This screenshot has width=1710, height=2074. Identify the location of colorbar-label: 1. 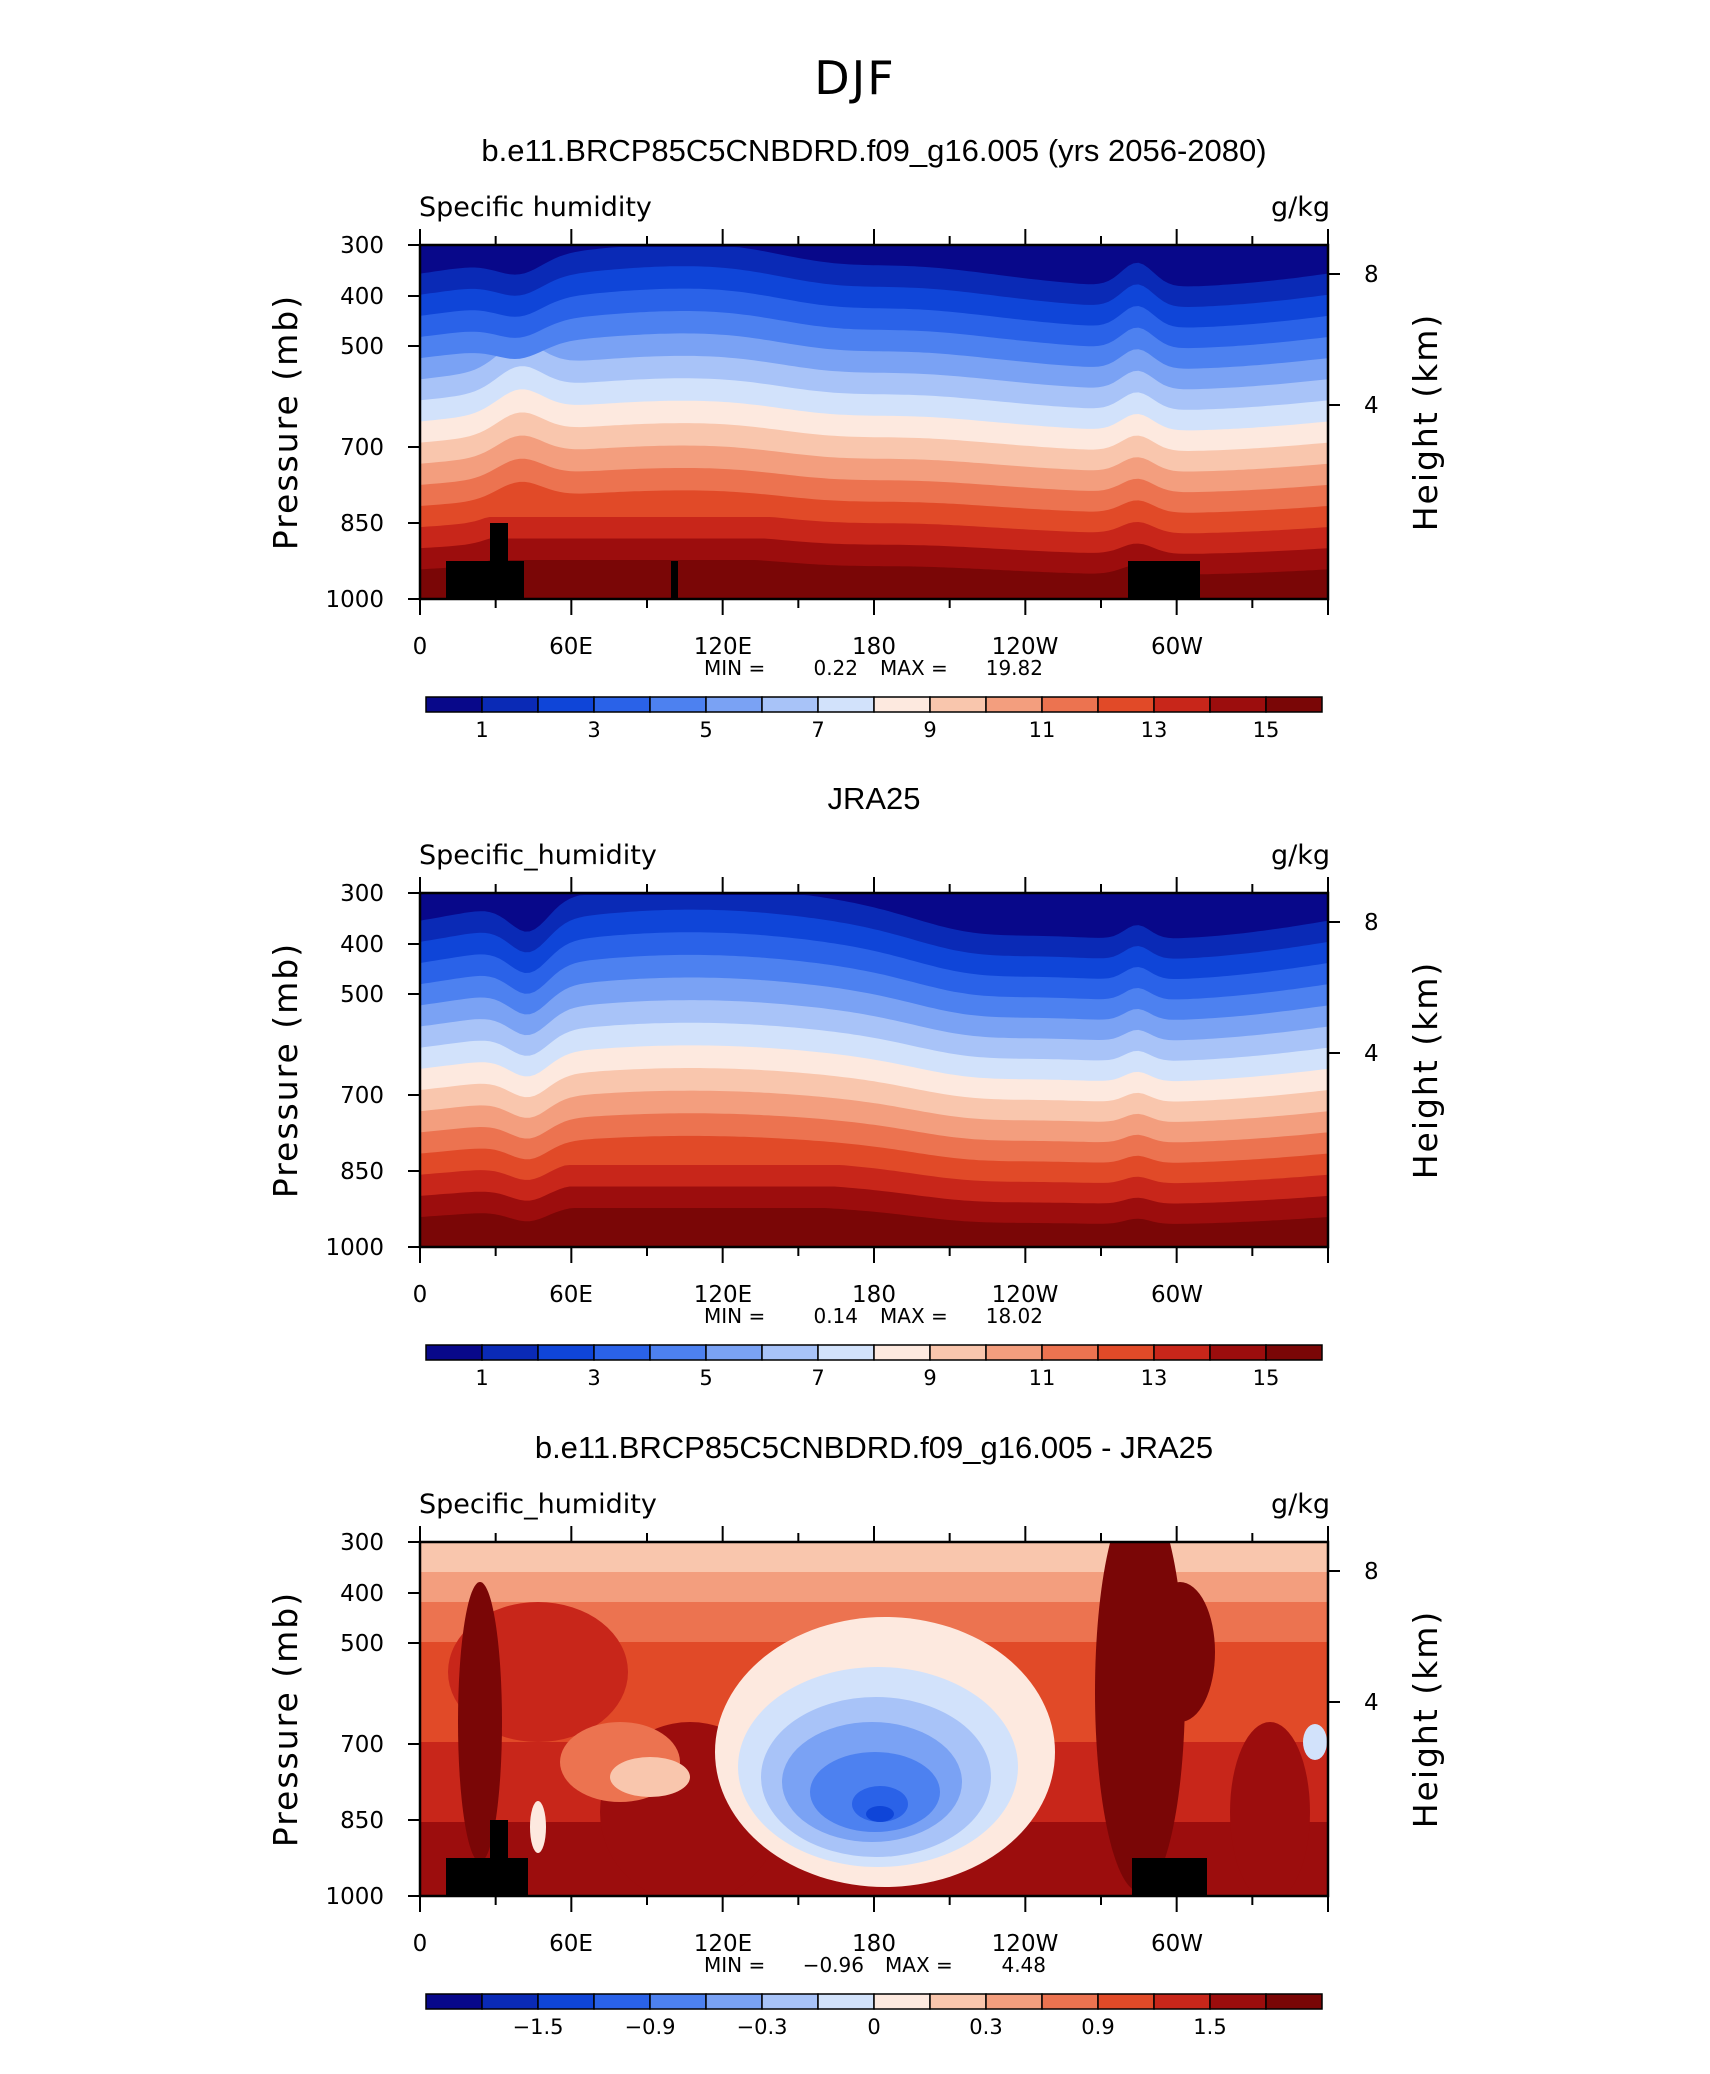
(481, 1378).